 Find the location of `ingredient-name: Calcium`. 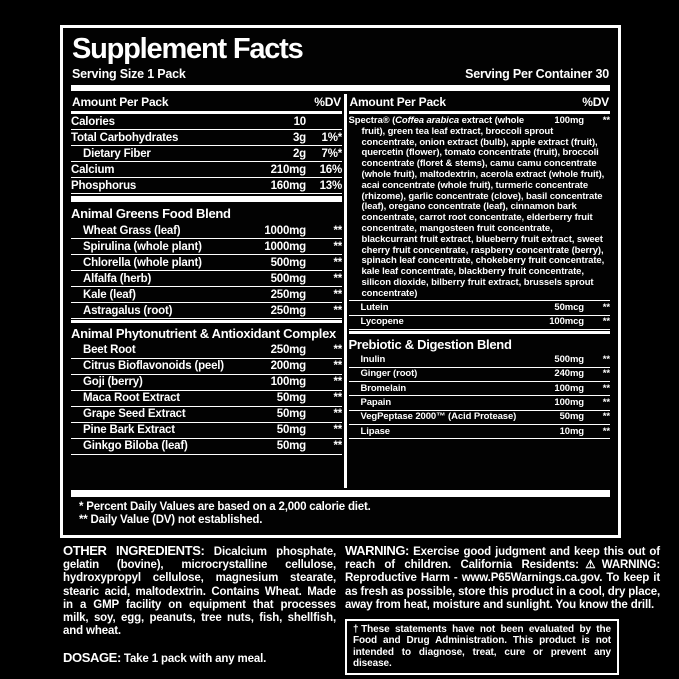

ingredient-name: Calcium is located at coordinates (93, 169).